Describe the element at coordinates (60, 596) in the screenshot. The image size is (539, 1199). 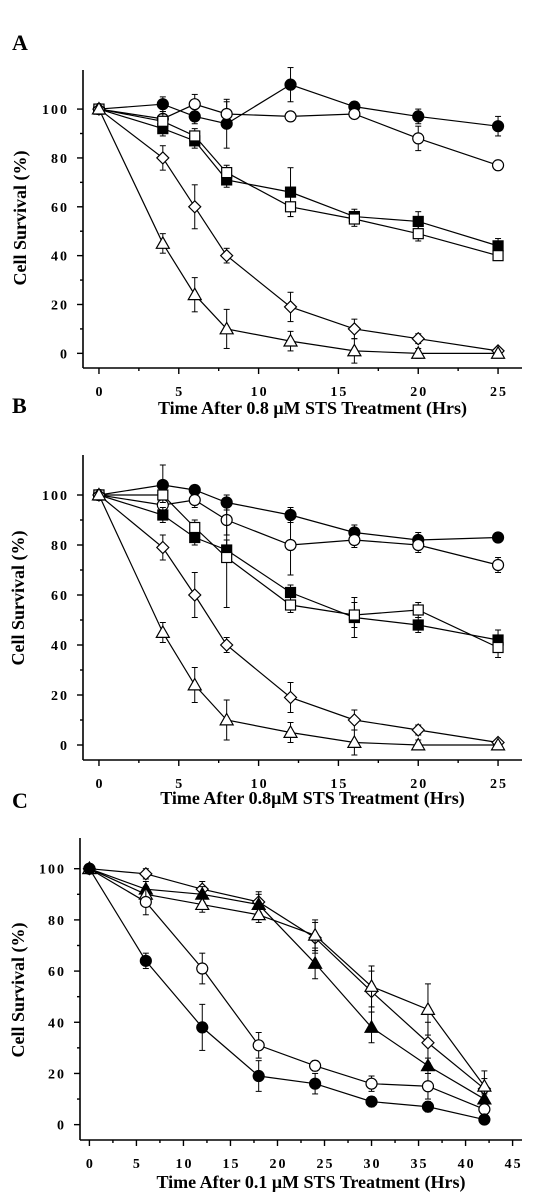
I see `y-tick-label: 60` at that location.